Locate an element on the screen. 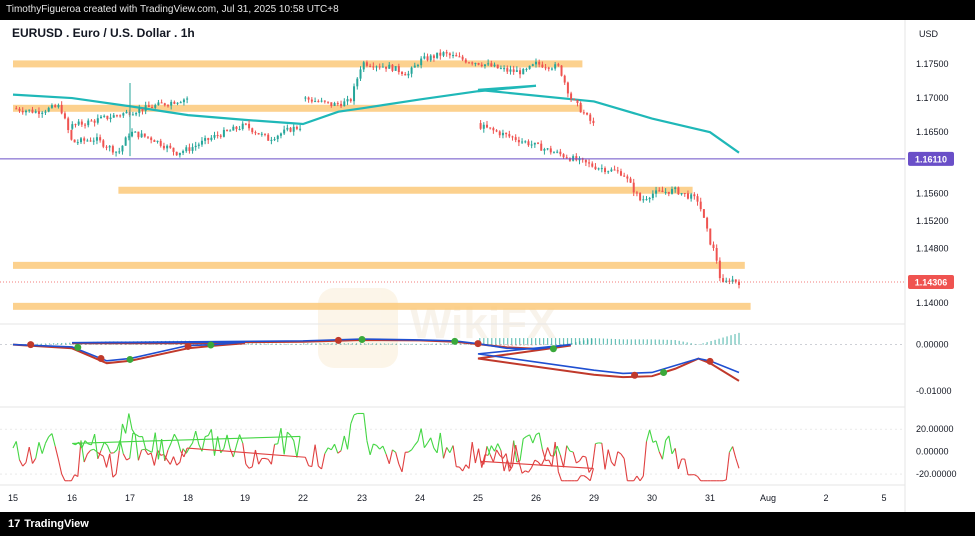  time-tick-label: 22 is located at coordinates (303, 498).